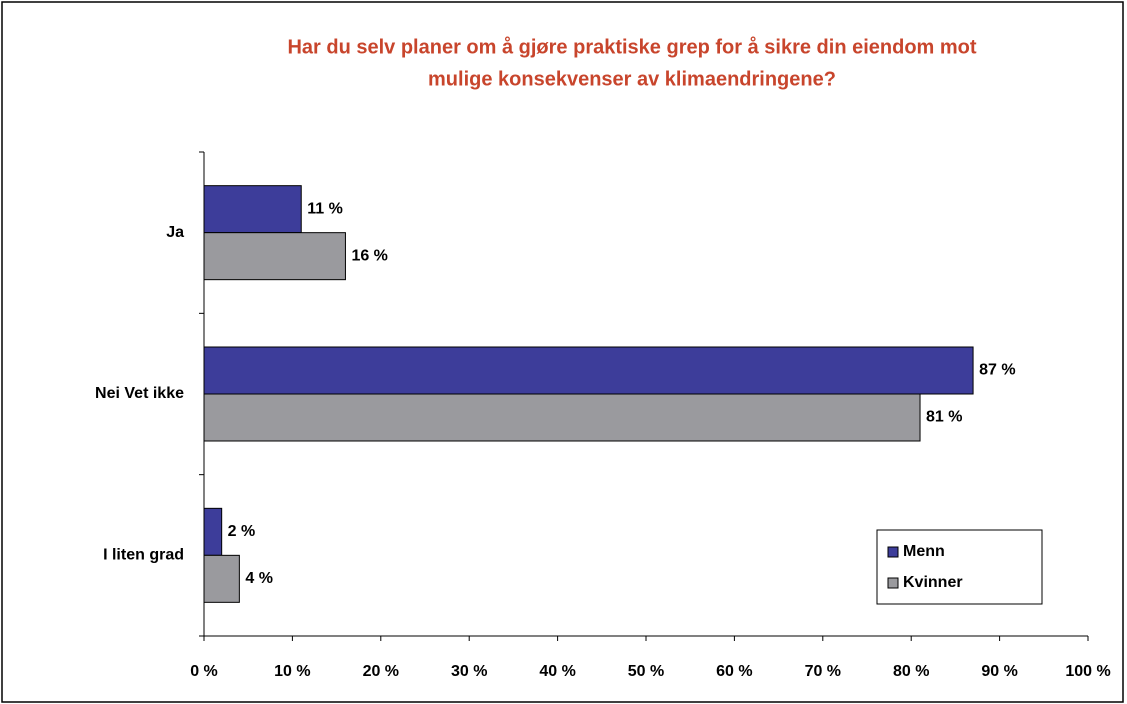 Image resolution: width=1127 pixels, height=704 pixels. Describe the element at coordinates (259, 578) in the screenshot. I see `value-label: 4 %` at that location.